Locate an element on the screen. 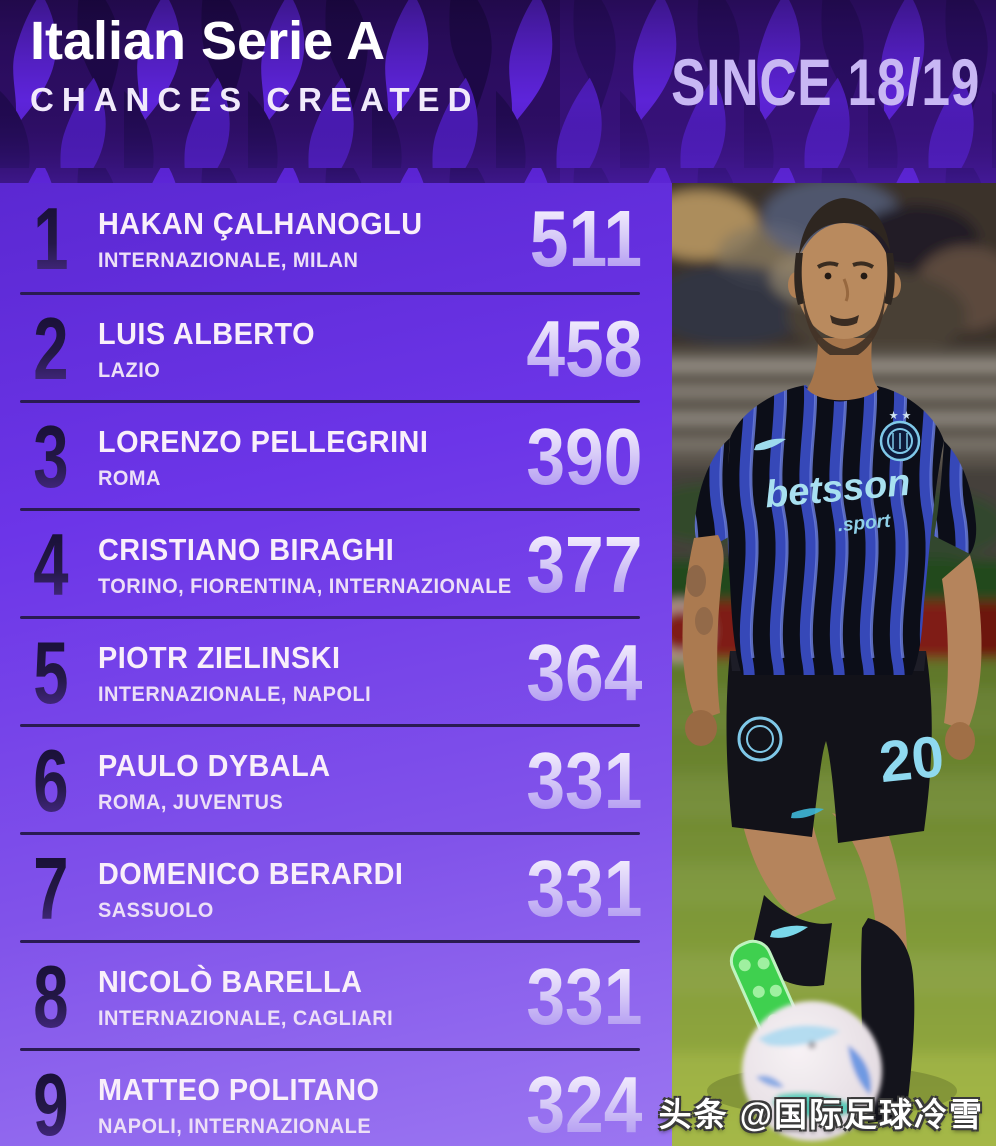 This screenshot has height=1146, width=996. rank-number: 9 is located at coordinates (51, 1103).